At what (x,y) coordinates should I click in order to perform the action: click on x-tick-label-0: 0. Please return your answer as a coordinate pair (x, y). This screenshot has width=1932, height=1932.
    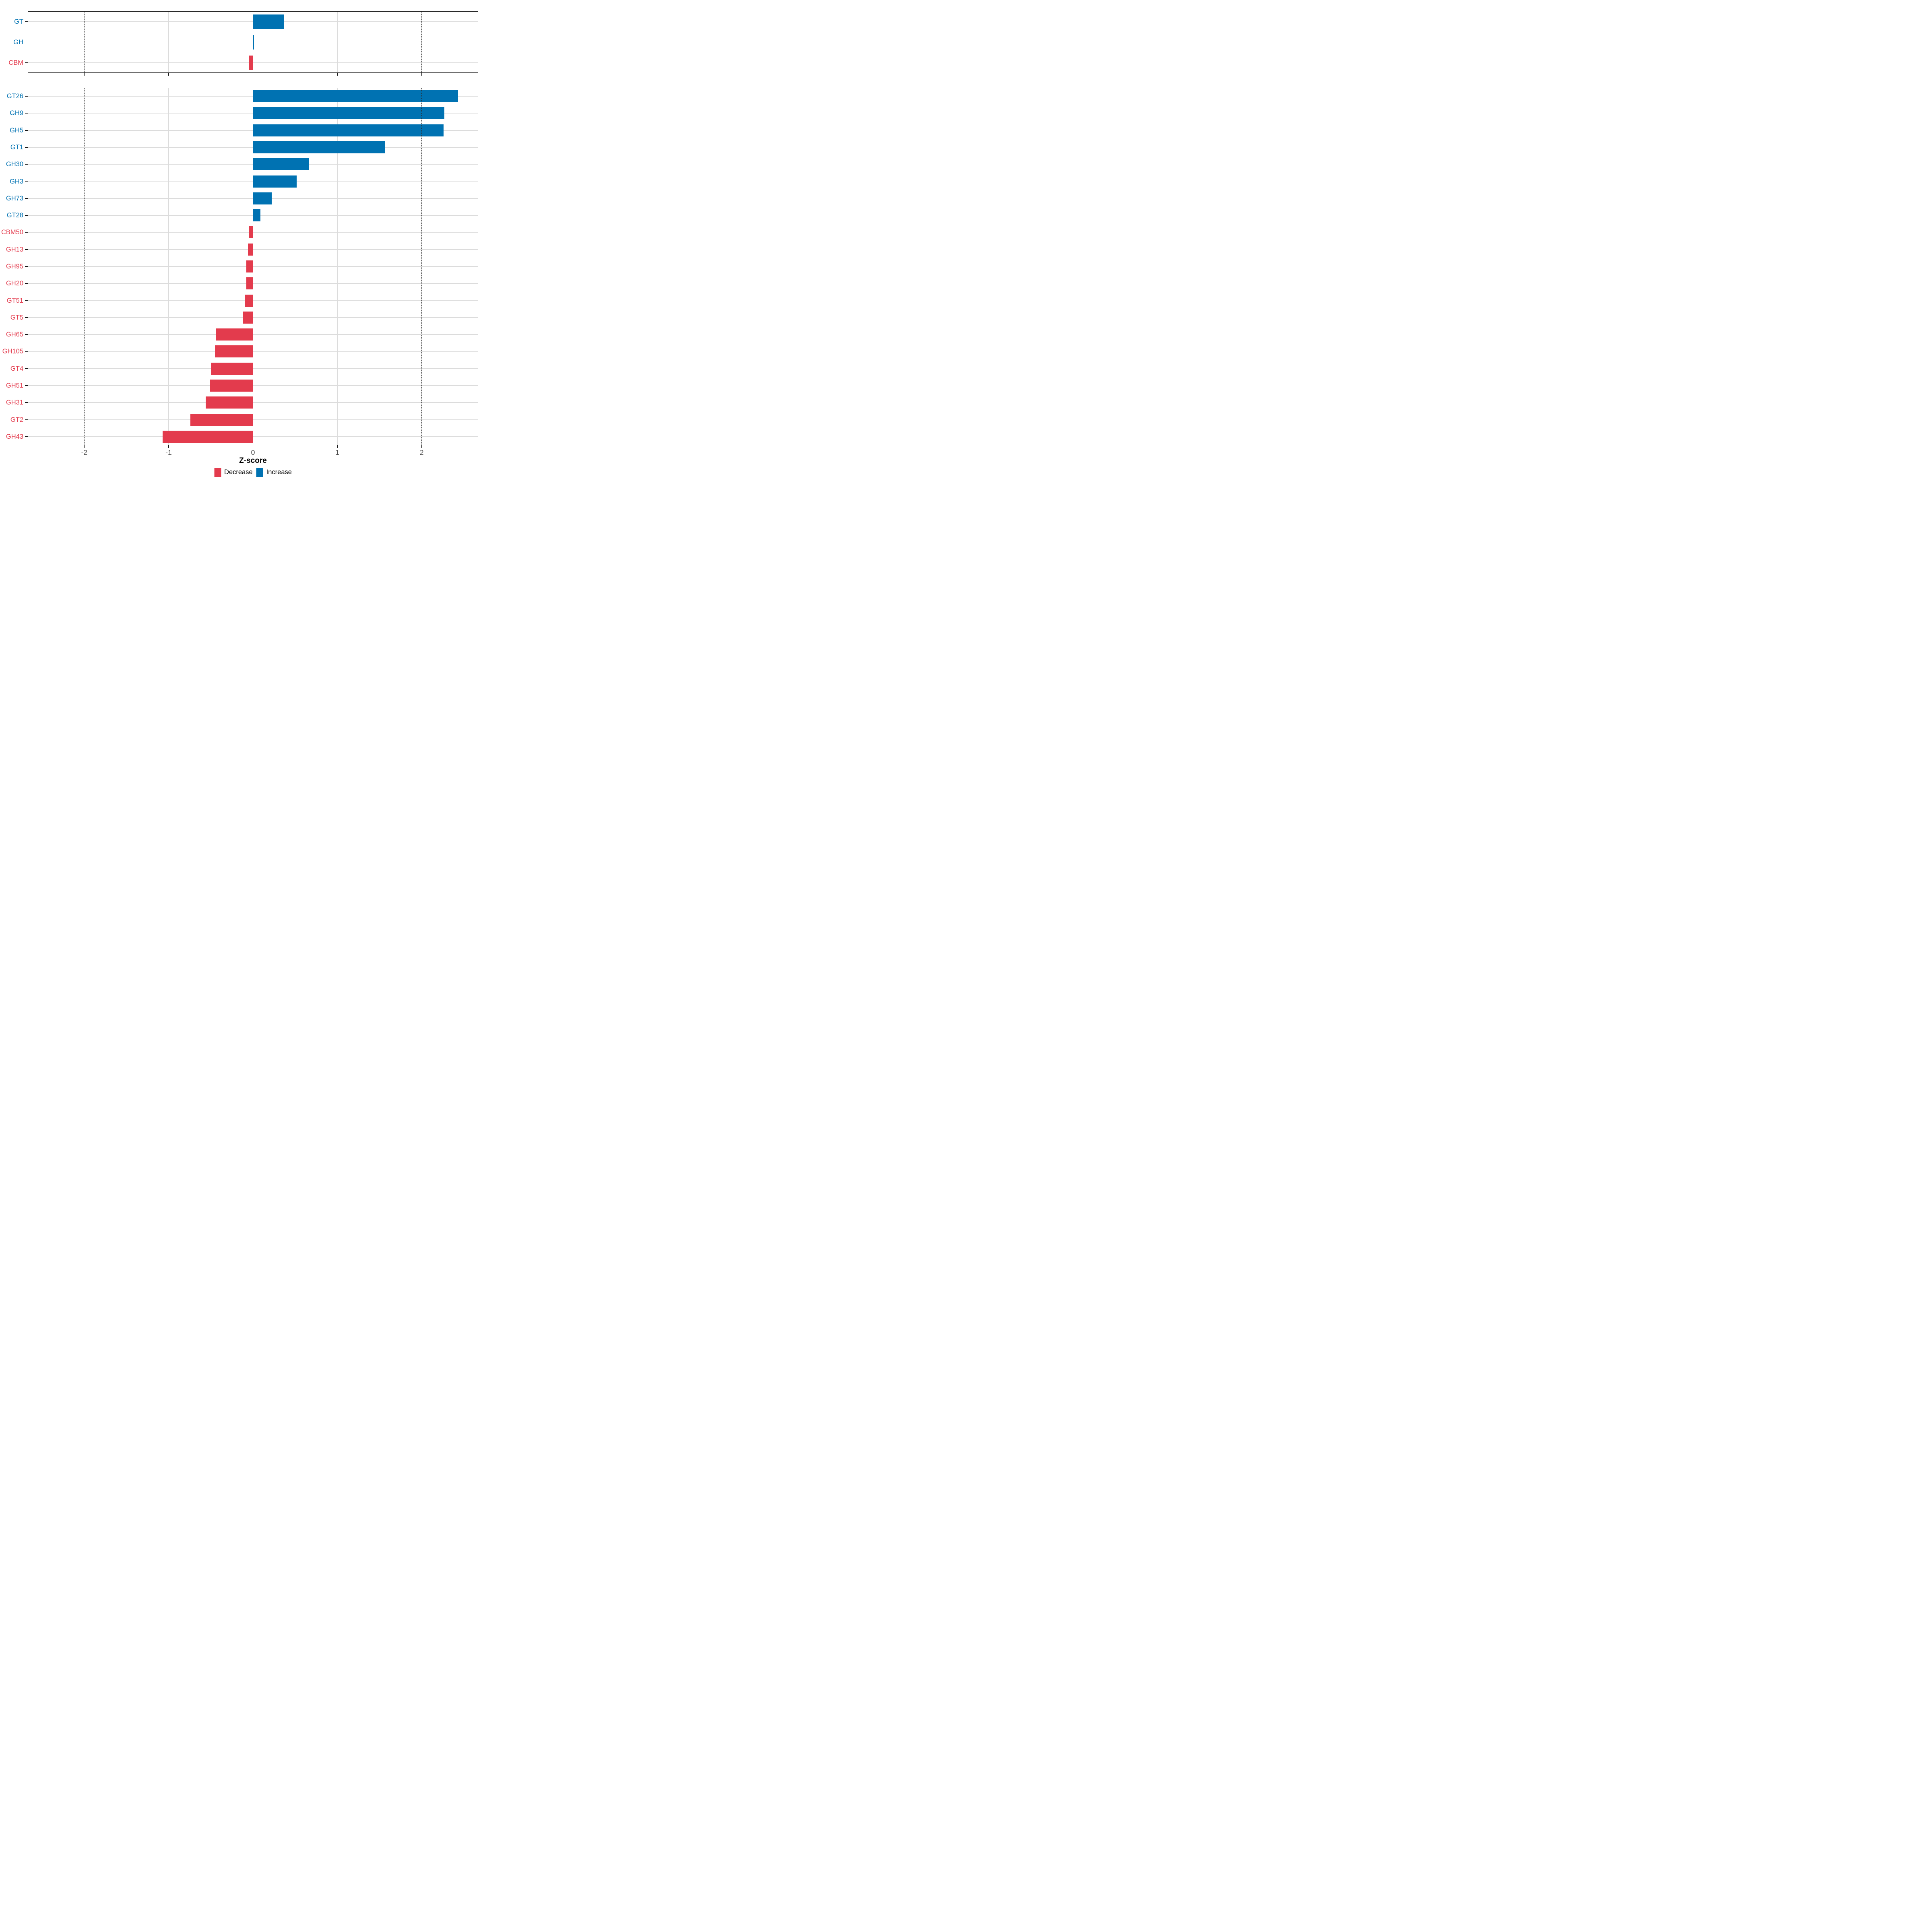
    Looking at the image, I should click on (253, 452).